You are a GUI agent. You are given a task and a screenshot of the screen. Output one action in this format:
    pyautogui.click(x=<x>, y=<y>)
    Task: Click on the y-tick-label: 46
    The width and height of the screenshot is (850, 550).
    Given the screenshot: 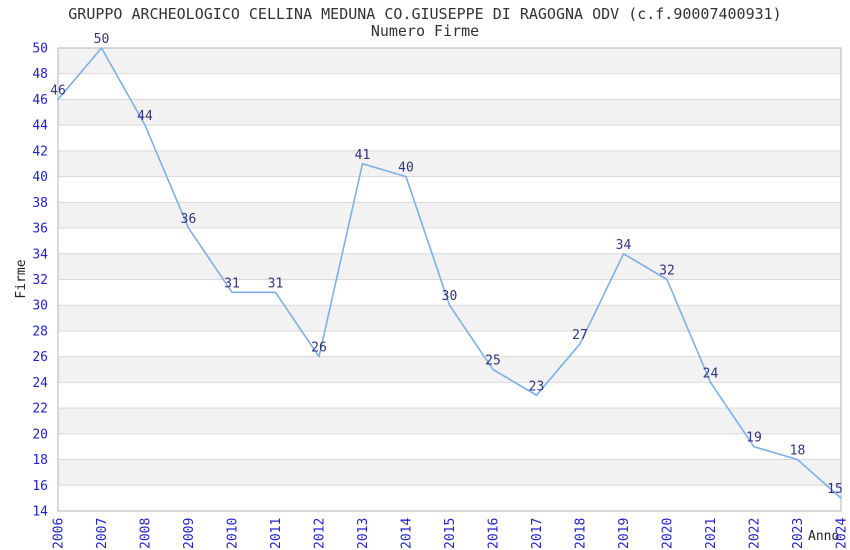 What is the action you would take?
    pyautogui.click(x=40, y=100)
    